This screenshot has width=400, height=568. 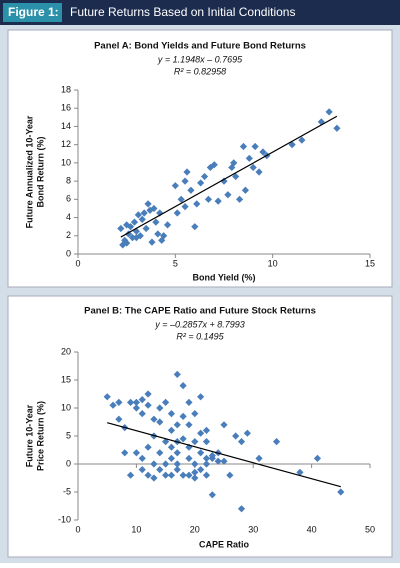 What do you see at coordinates (29, 171) in the screenshot?
I see `y-axis-label: Future Annualized 10-Year` at bounding box center [29, 171].